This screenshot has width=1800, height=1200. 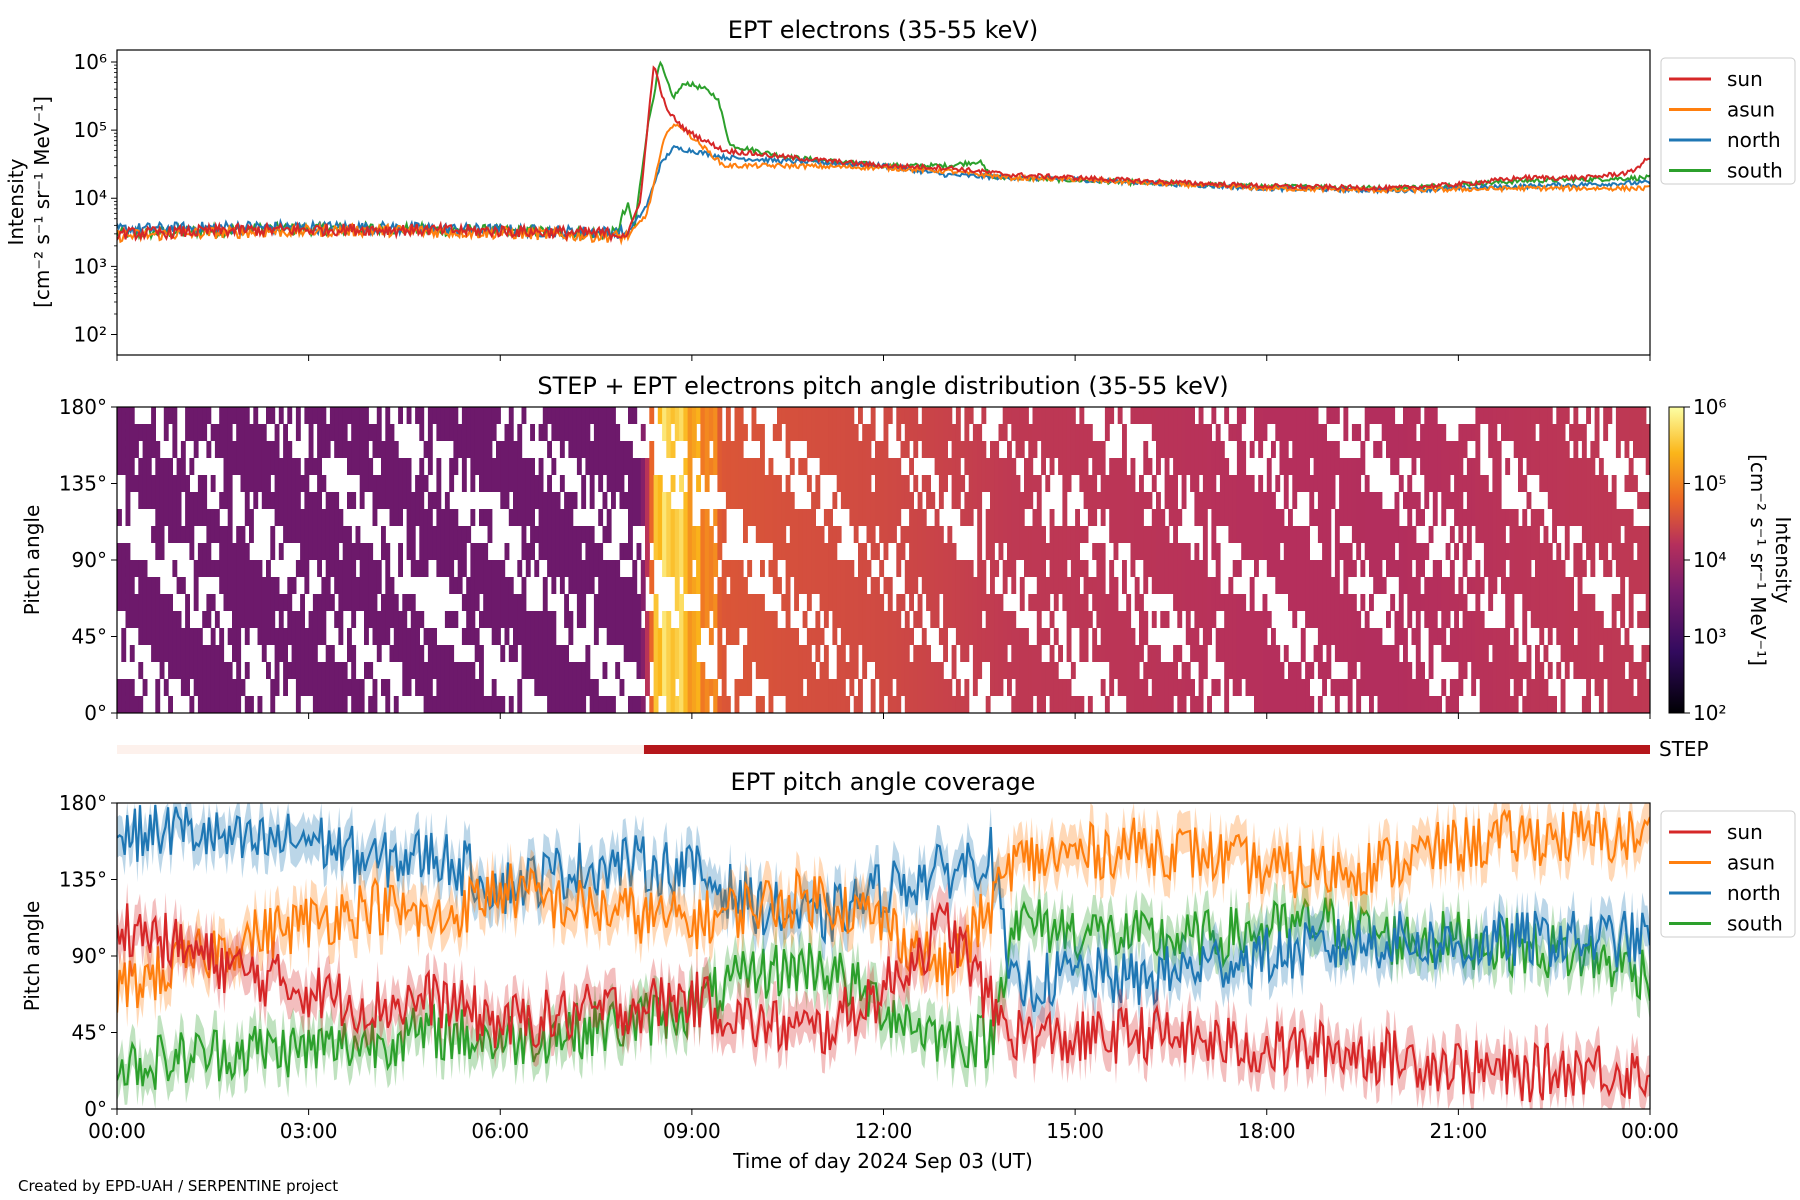 I want to click on panel3-legend: sun asun north south, so click(x=1728, y=874).